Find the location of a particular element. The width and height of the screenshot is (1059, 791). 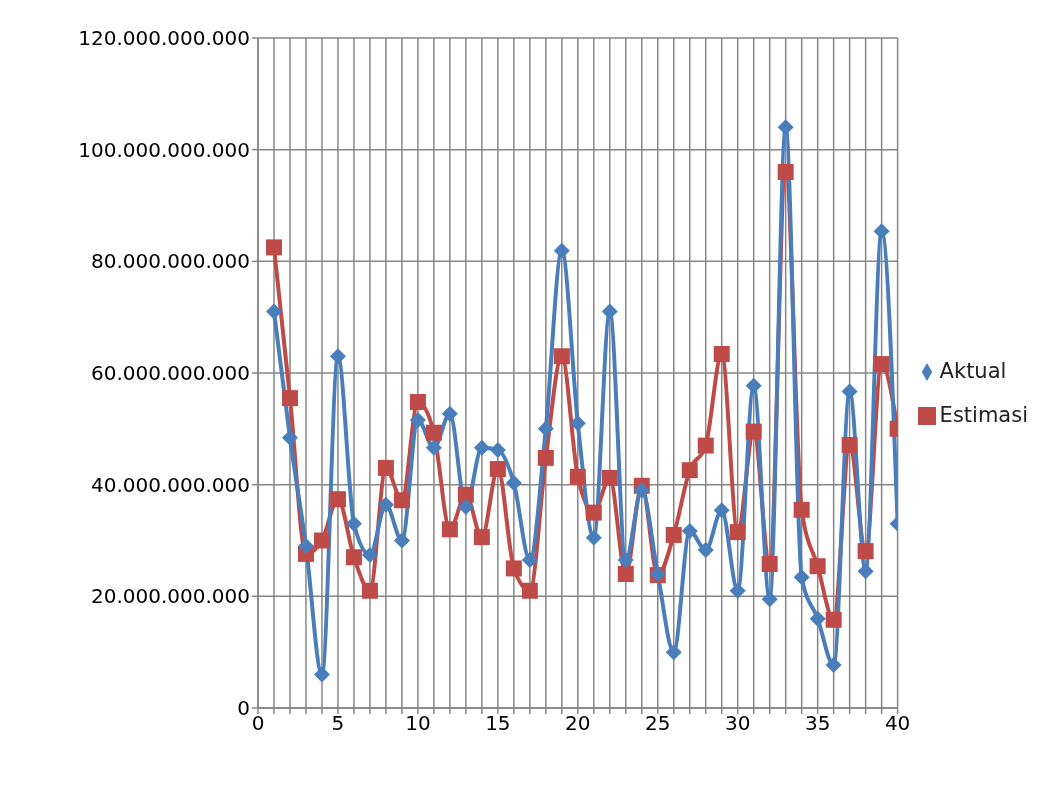

x-tick-label: 5 is located at coordinates (338, 723).